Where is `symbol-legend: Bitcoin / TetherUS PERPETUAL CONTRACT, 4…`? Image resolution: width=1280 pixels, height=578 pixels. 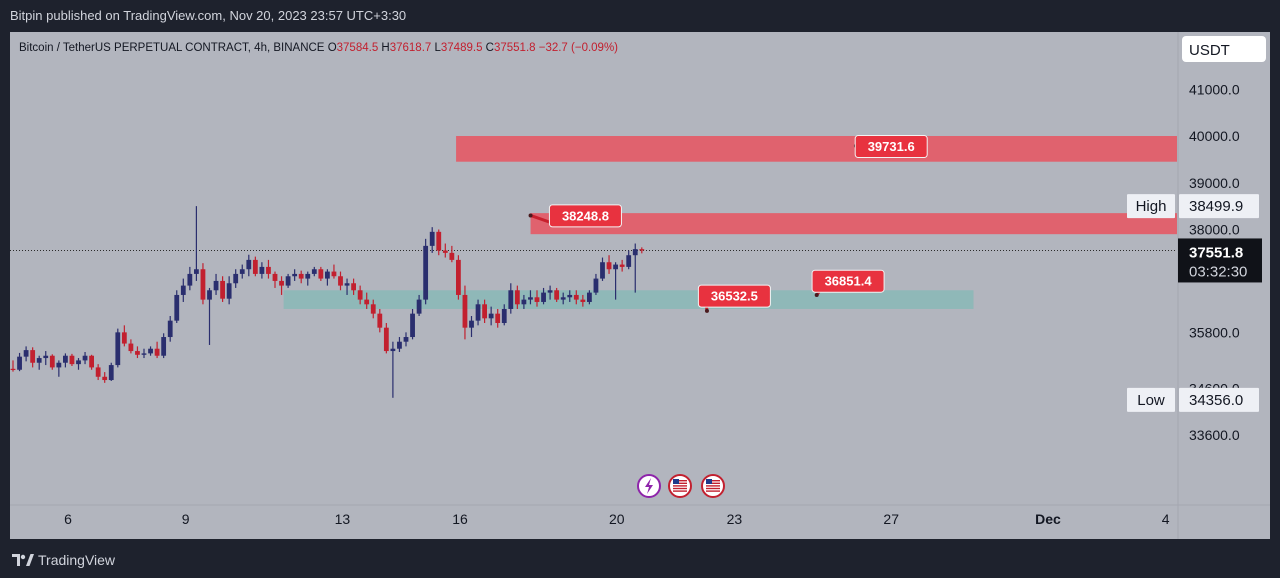
symbol-legend: Bitcoin / TetherUS PERPETUAL CONTRACT, 4… is located at coordinates (318, 48).